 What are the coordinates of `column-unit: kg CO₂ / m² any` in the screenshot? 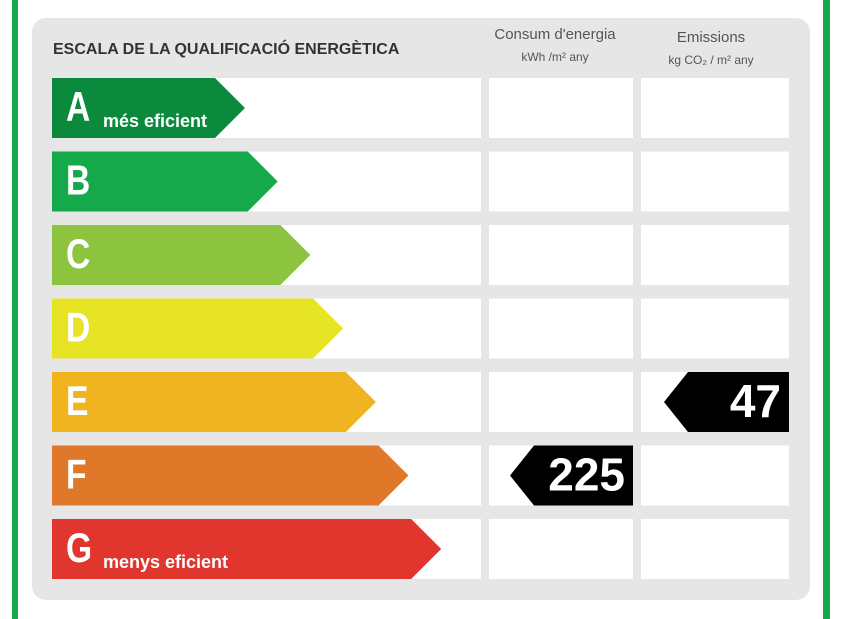 It's located at (710, 60).